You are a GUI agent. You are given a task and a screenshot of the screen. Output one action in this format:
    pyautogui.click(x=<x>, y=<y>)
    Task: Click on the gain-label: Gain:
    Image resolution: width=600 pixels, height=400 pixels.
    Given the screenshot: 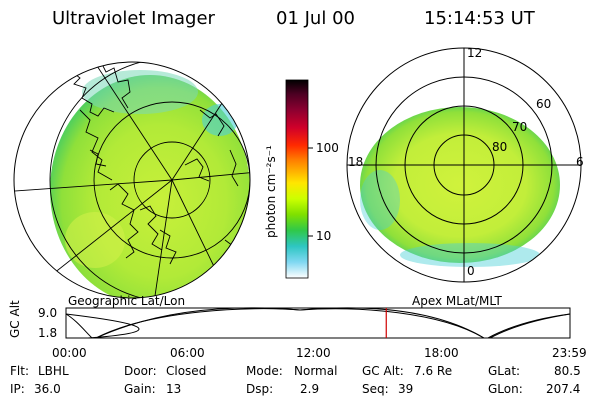 What is the action you would take?
    pyautogui.click(x=140, y=389)
    